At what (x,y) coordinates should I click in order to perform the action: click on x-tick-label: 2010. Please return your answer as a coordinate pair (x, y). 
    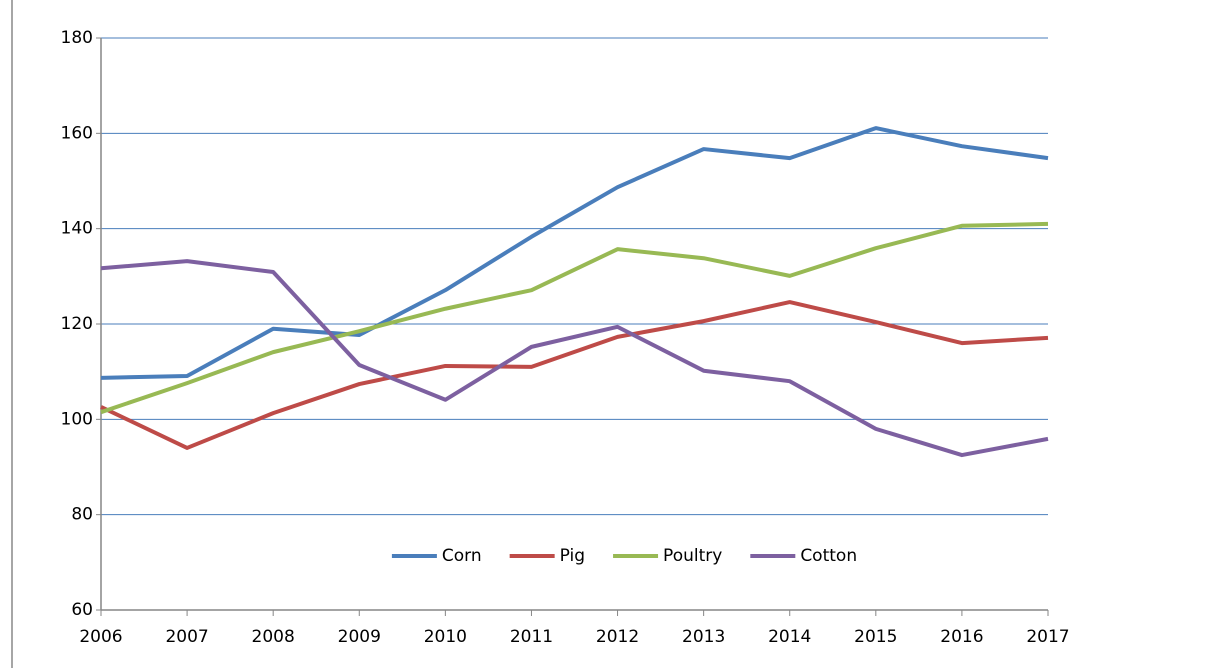
    Looking at the image, I should click on (445, 637).